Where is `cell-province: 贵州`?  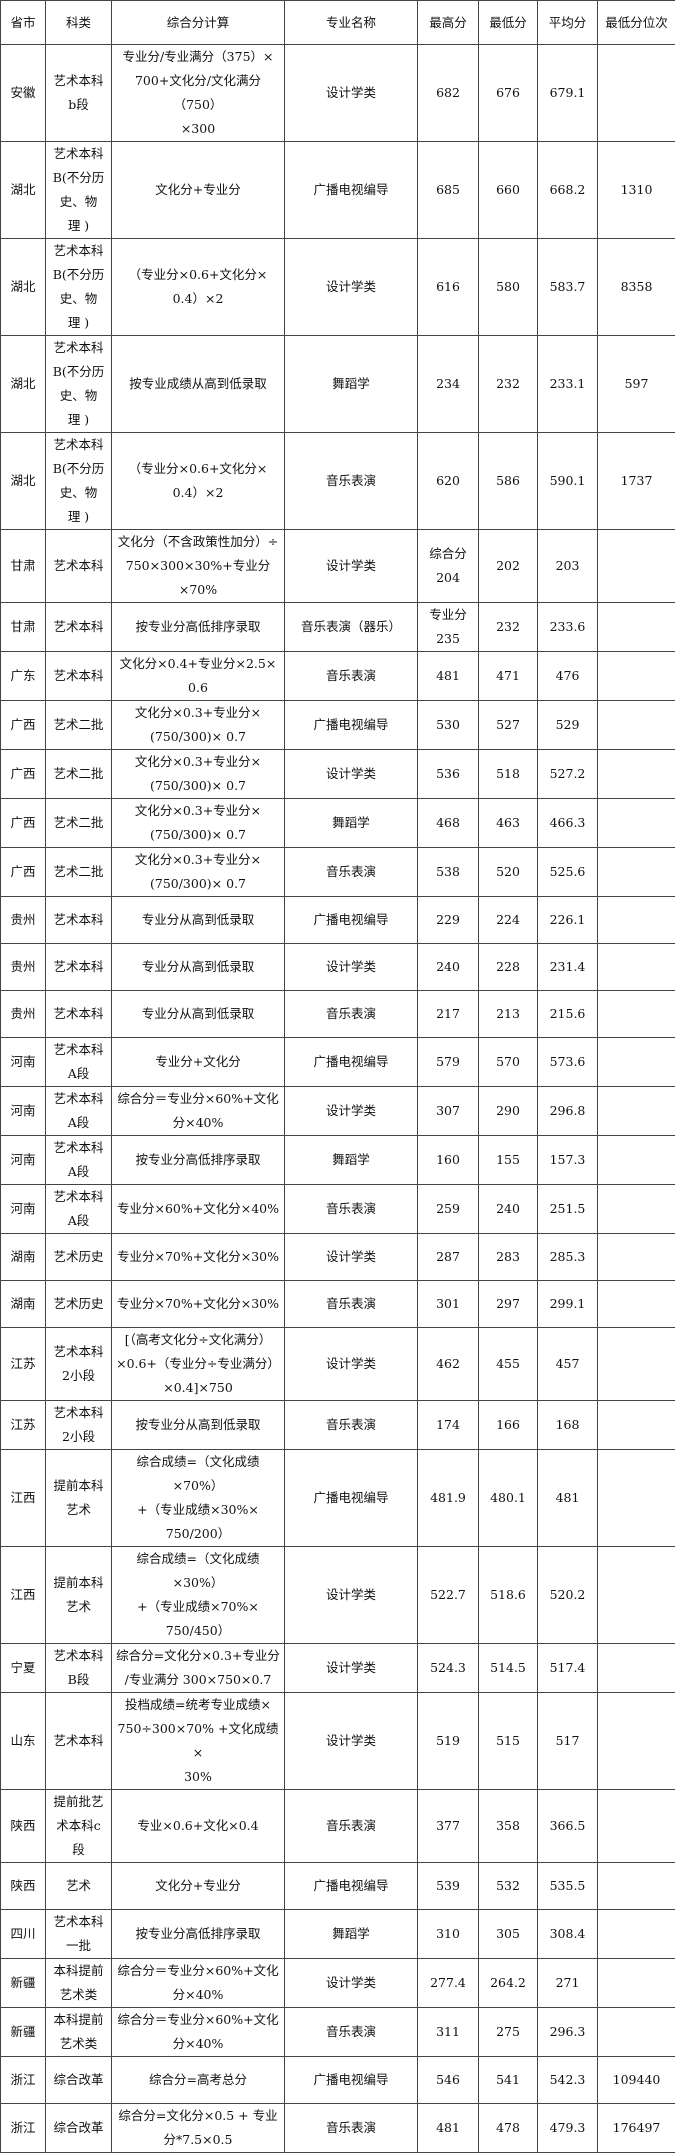 cell-province: 贵州 is located at coordinates (23, 920).